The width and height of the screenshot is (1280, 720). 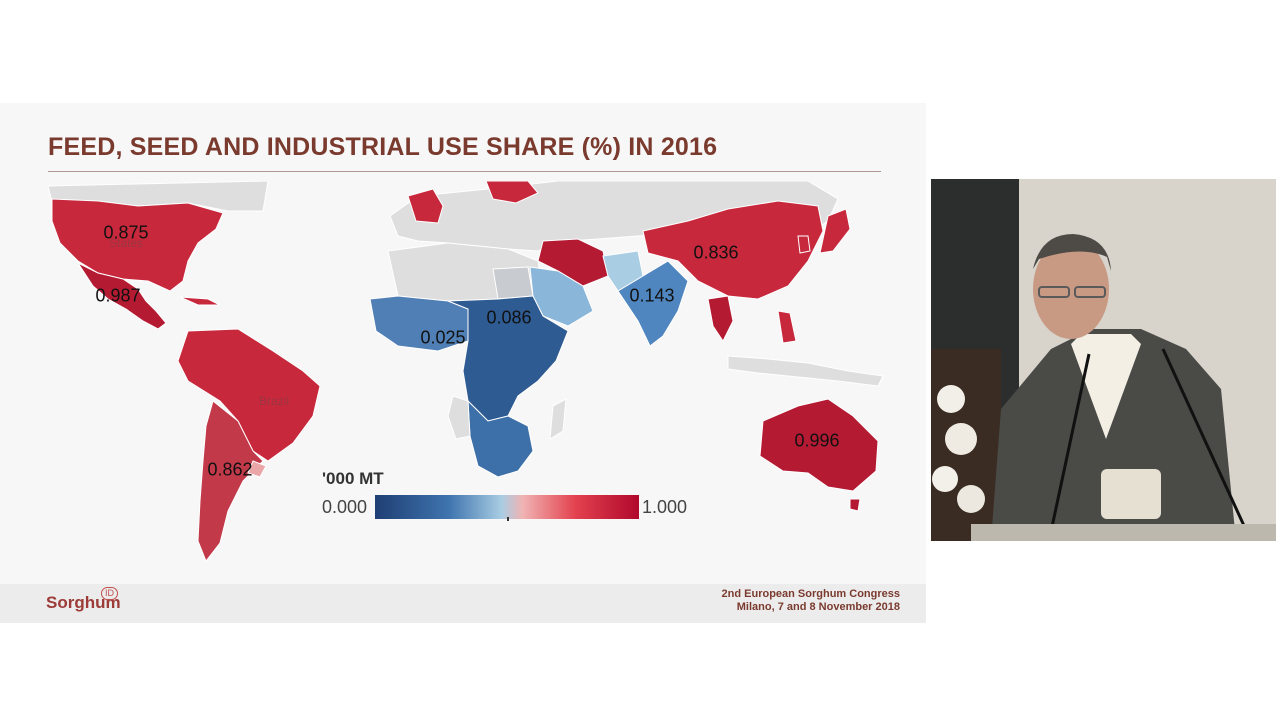 I want to click on legend-max-label: 1.000, so click(x=665, y=507).